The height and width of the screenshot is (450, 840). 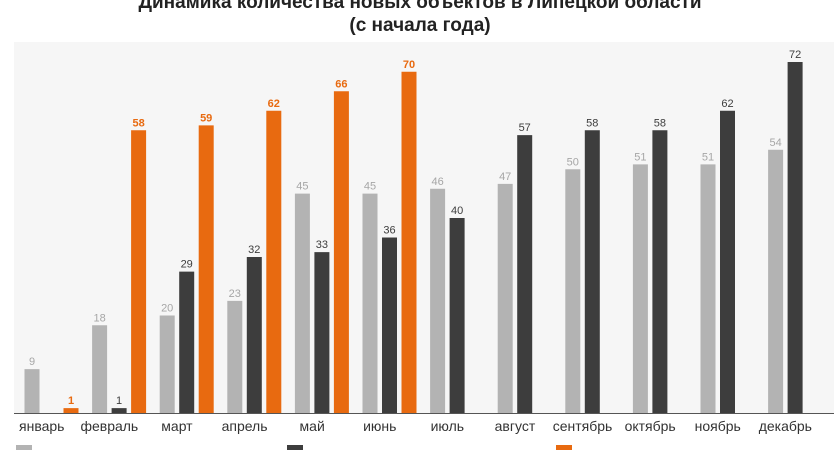 I want to click on x-tick-label-7: июль, so click(x=447, y=426).